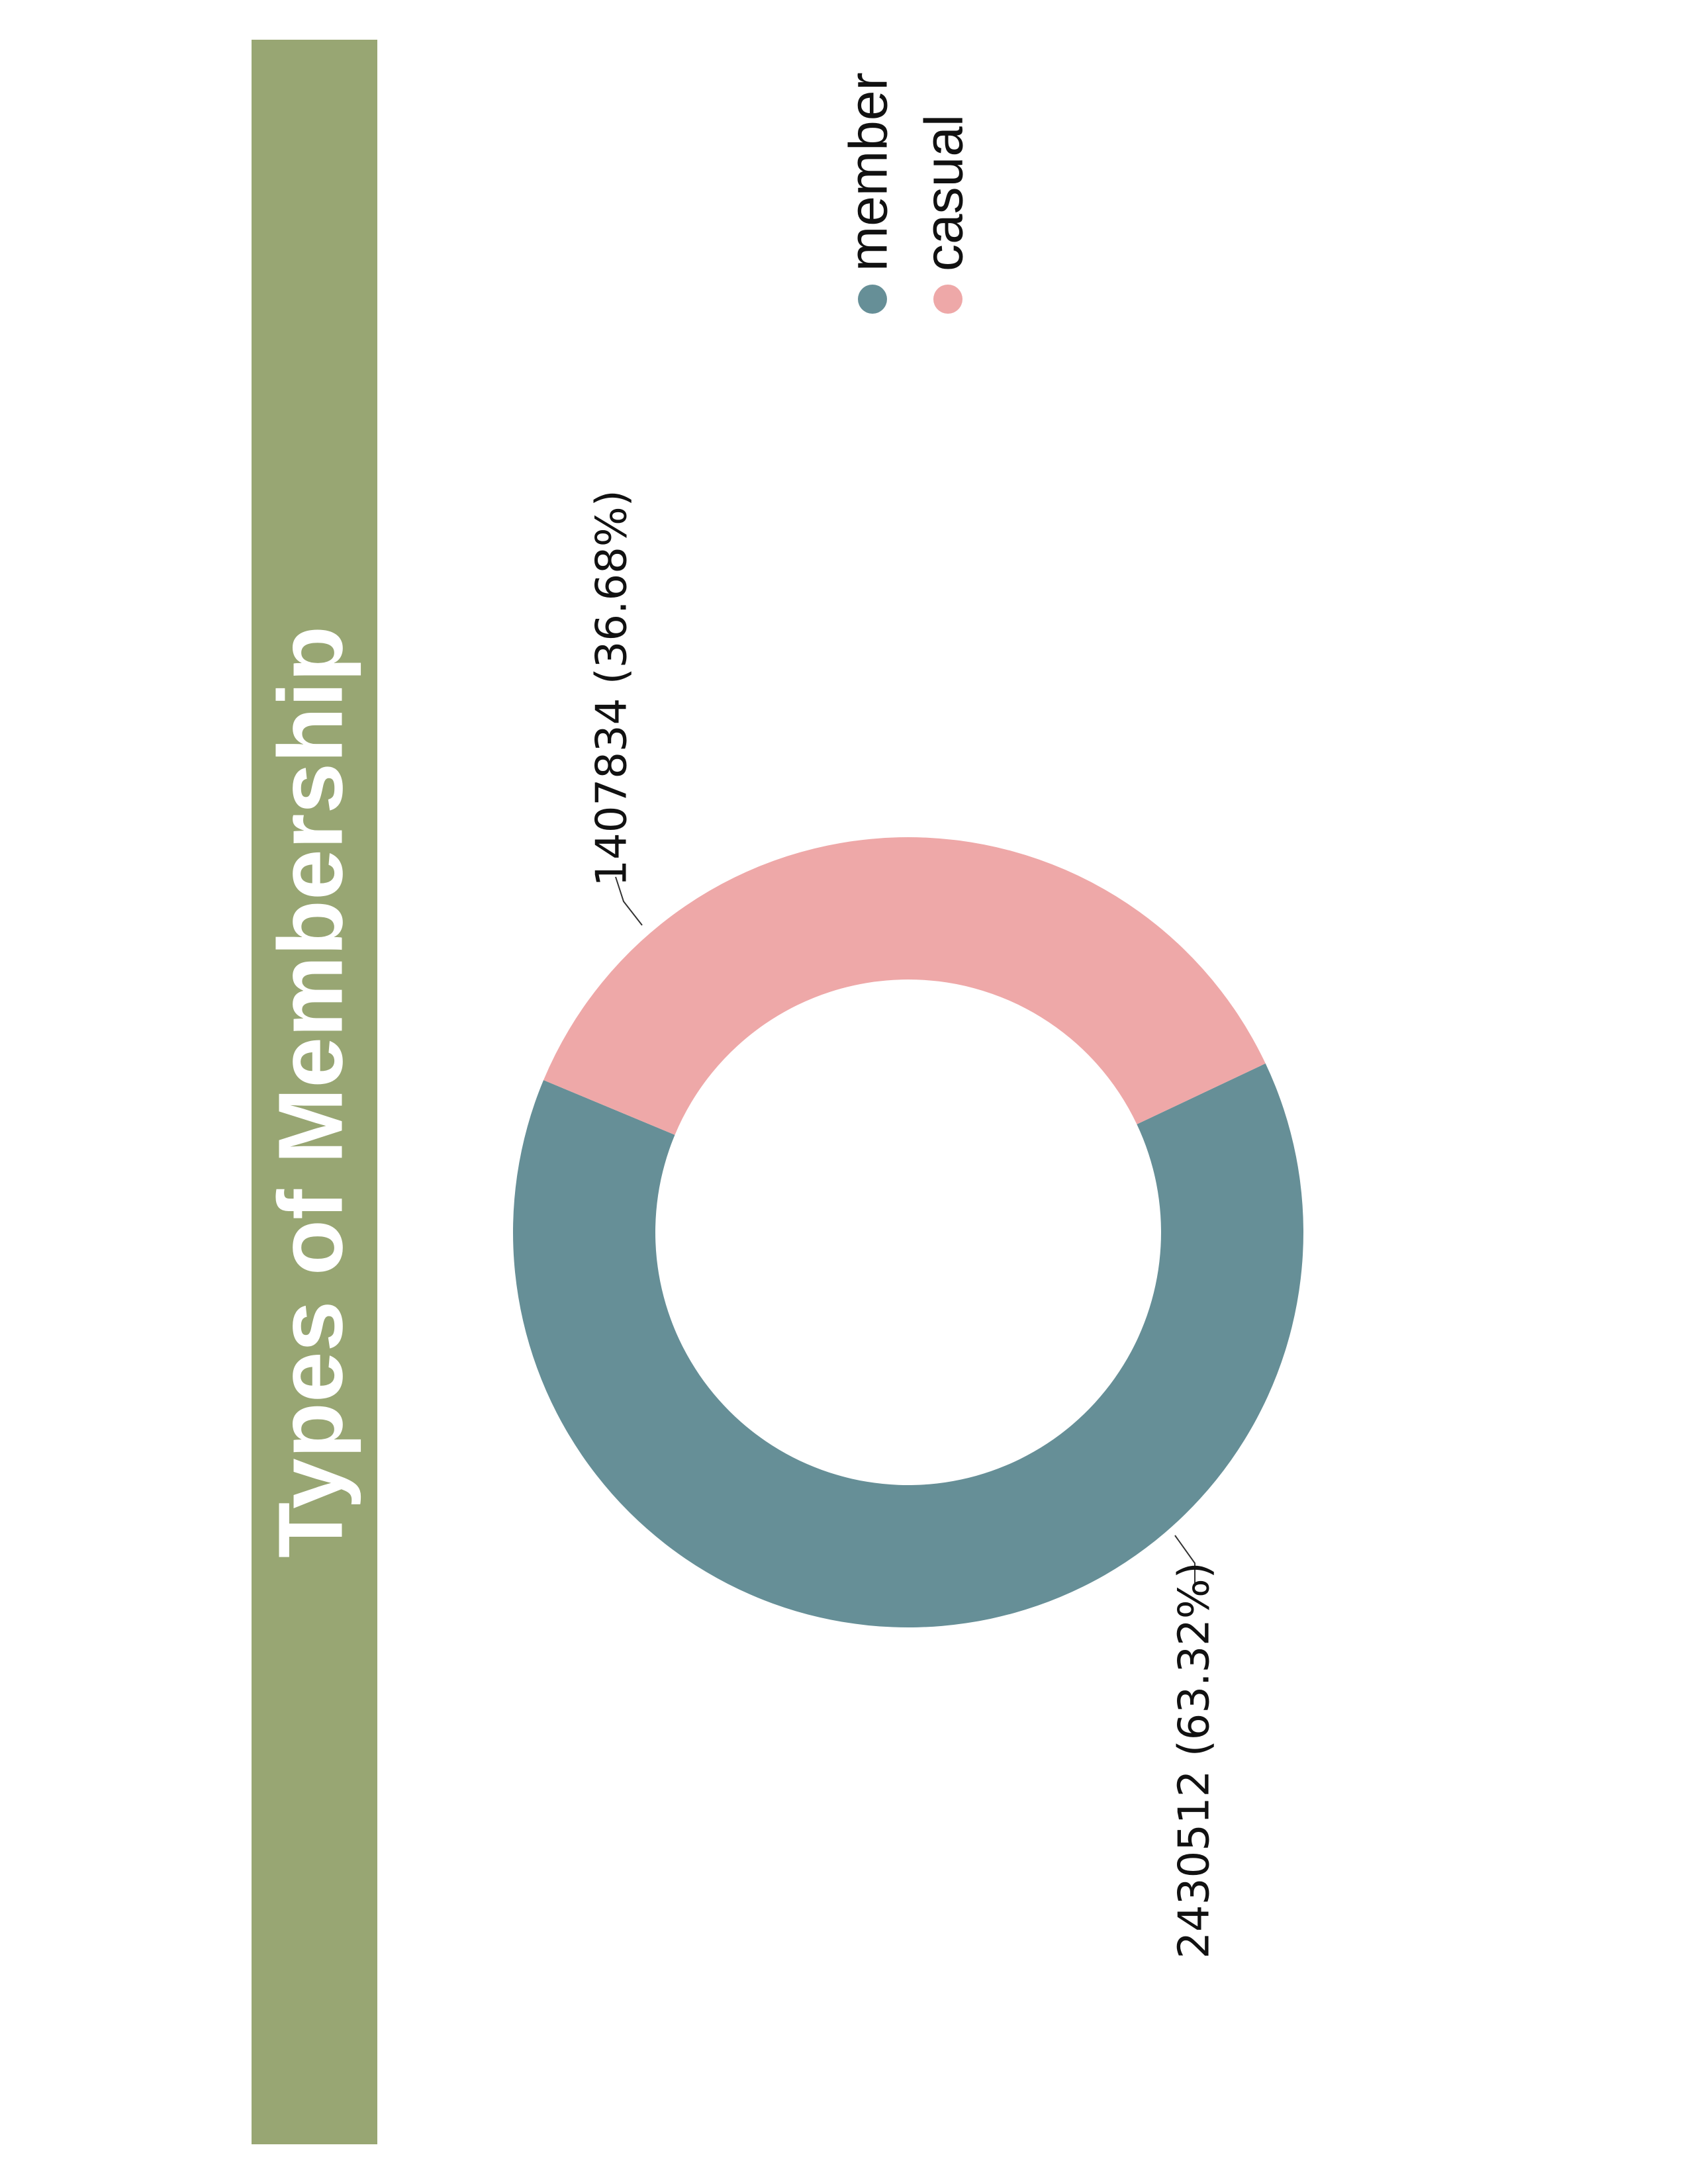 The height and width of the screenshot is (2184, 1688). I want to click on legend-swatch-casual, so click(947, 299).